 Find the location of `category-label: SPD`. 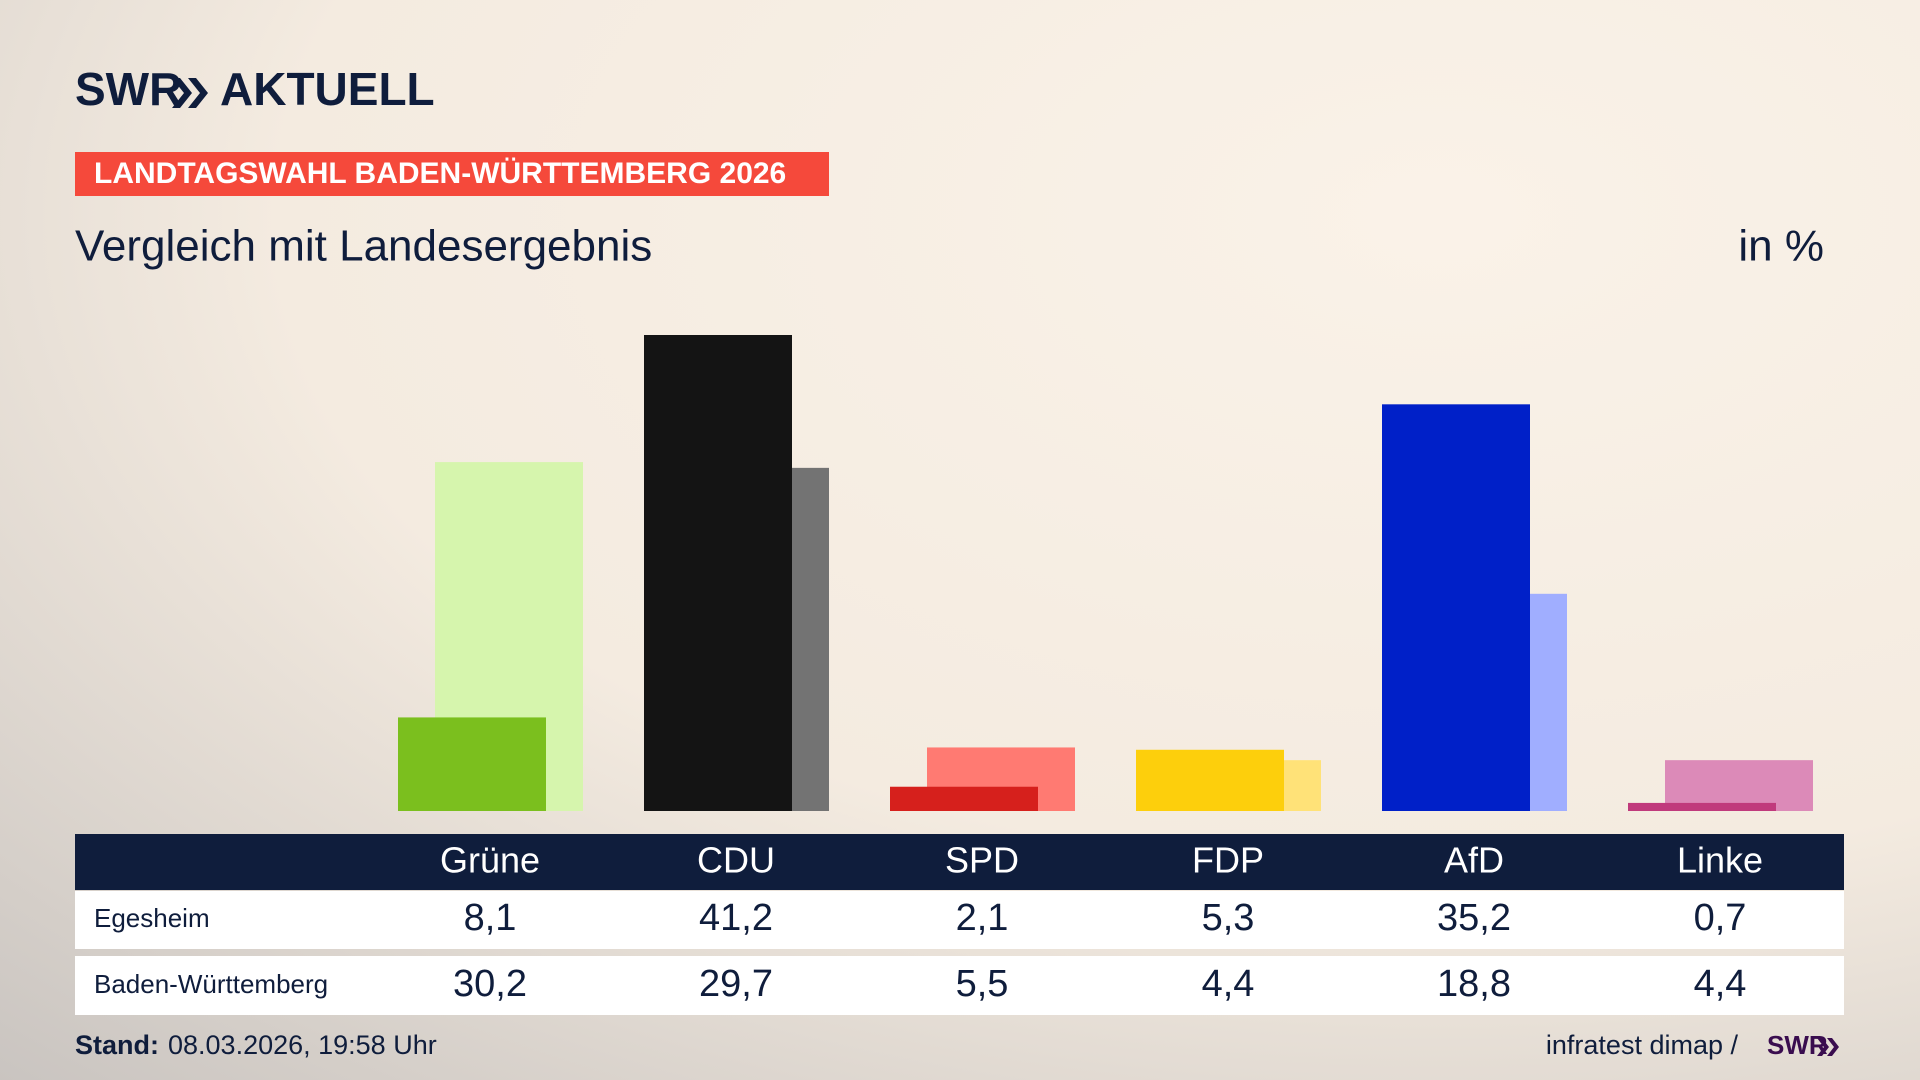

category-label: SPD is located at coordinates (982, 860).